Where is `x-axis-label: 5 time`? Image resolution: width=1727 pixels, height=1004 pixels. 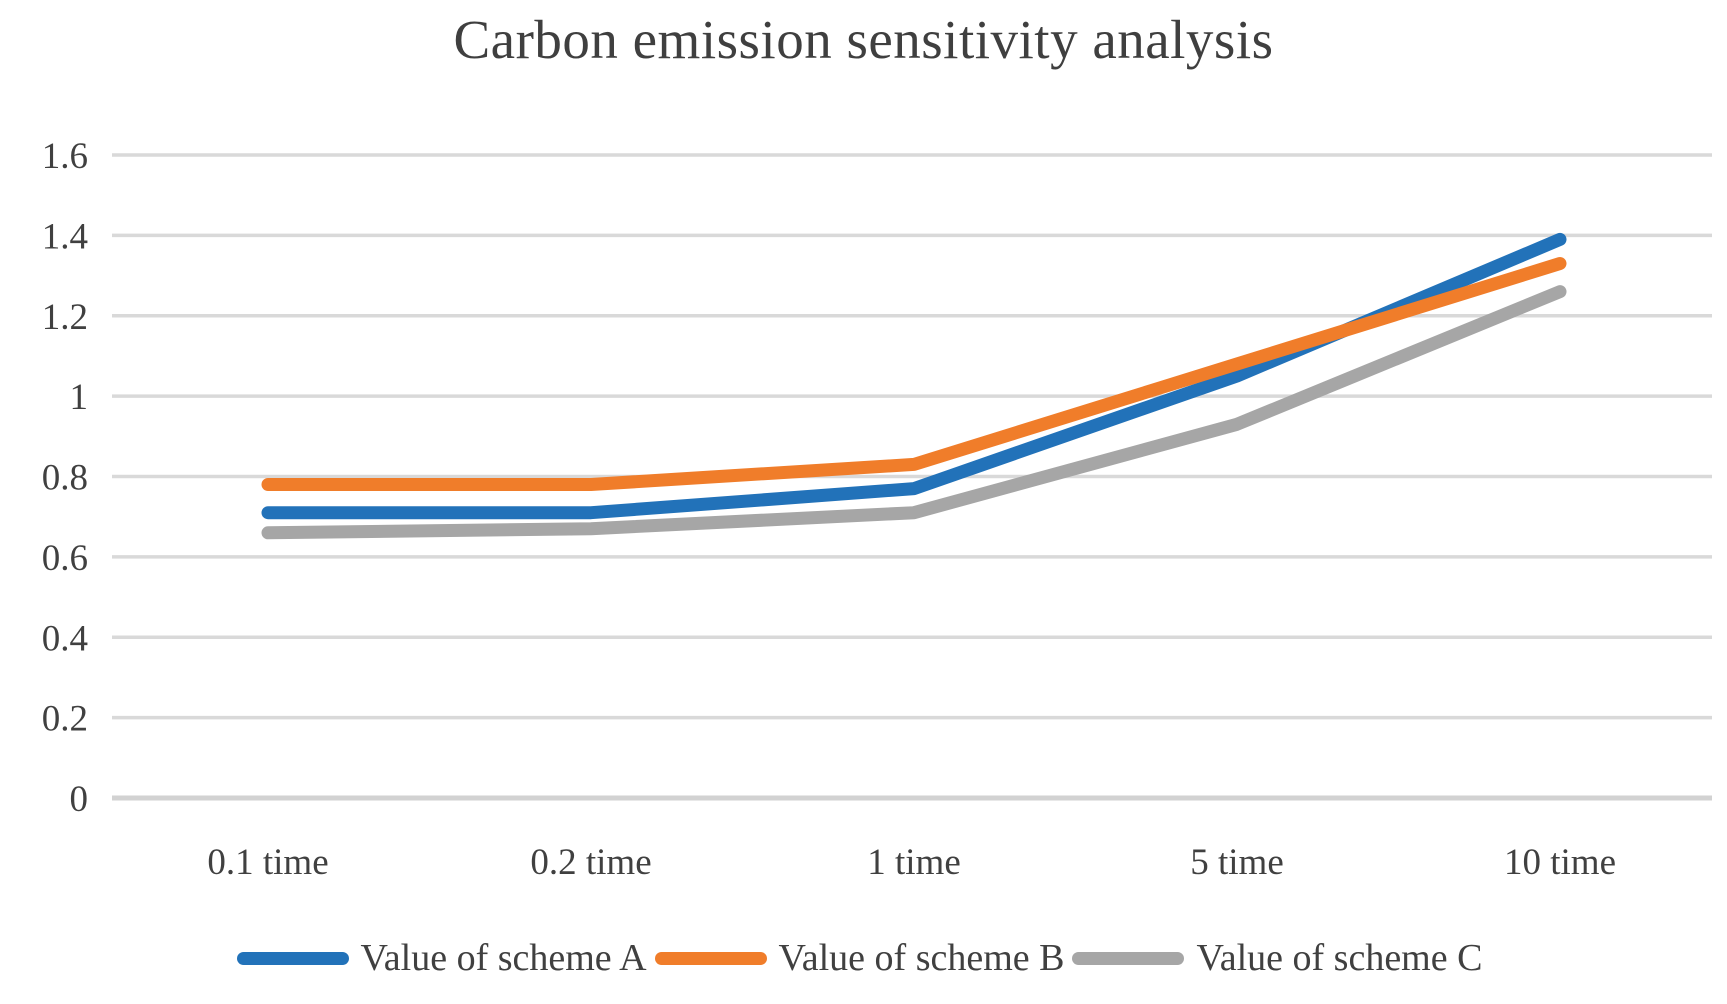
x-axis-label: 5 time is located at coordinates (1237, 862).